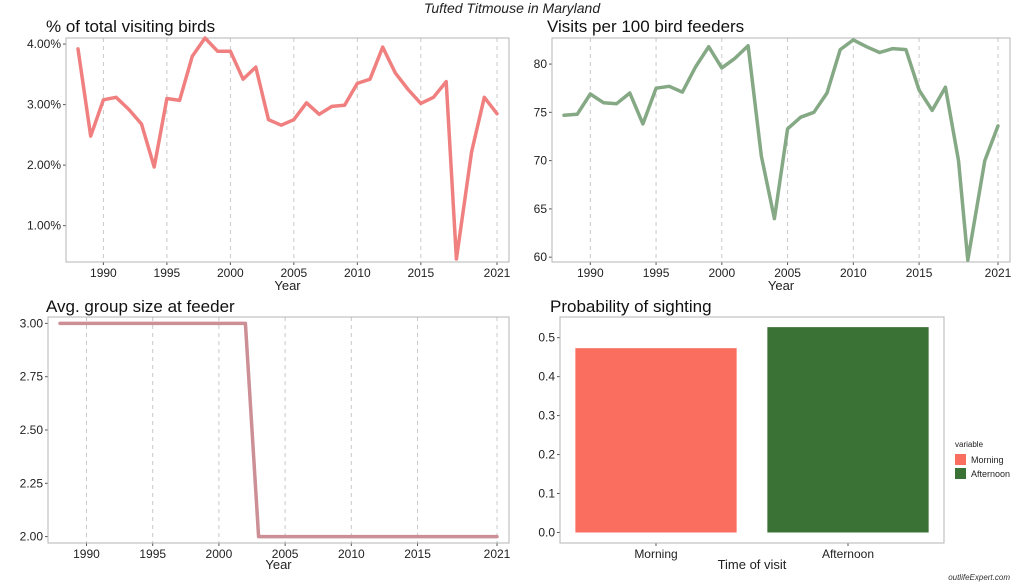  What do you see at coordinates (656, 440) in the screenshot?
I see `bar-morning` at bounding box center [656, 440].